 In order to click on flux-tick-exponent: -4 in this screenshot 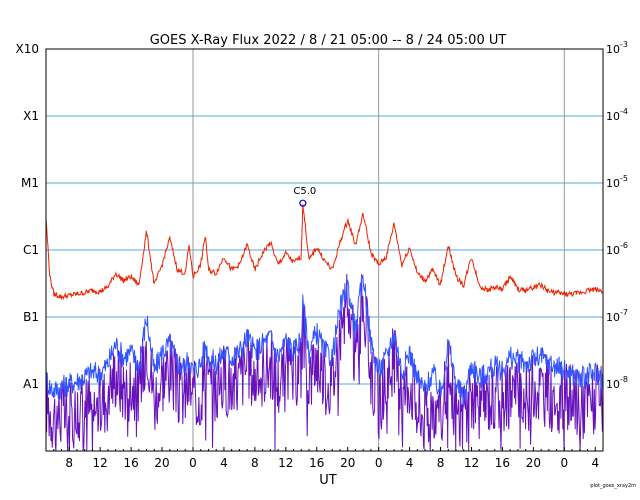, I will do `click(624, 111)`.